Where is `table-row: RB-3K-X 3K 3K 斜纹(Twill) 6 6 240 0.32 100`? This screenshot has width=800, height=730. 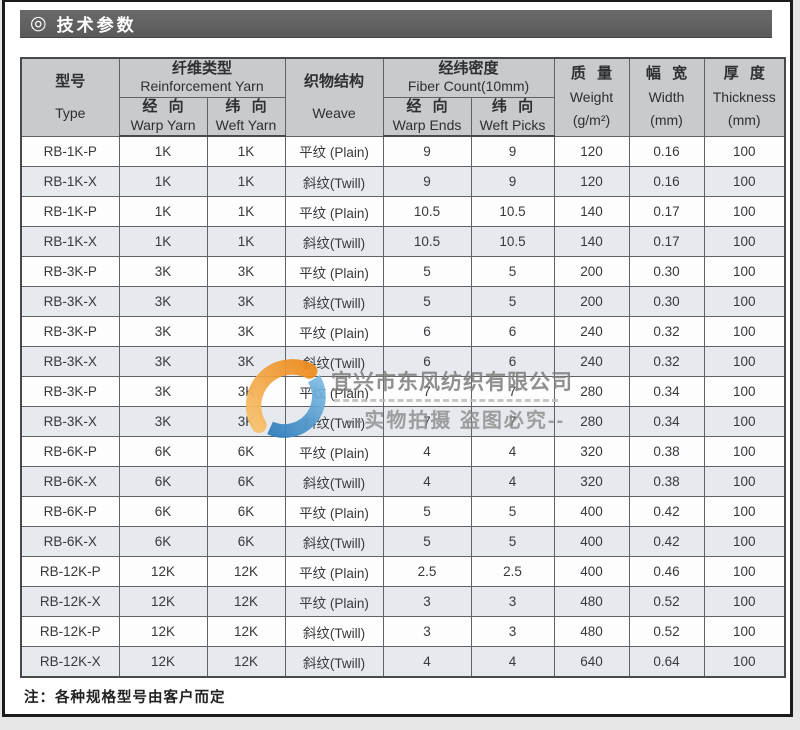 table-row: RB-3K-X 3K 3K 斜纹(Twill) 6 6 240 0.32 100 is located at coordinates (403, 361).